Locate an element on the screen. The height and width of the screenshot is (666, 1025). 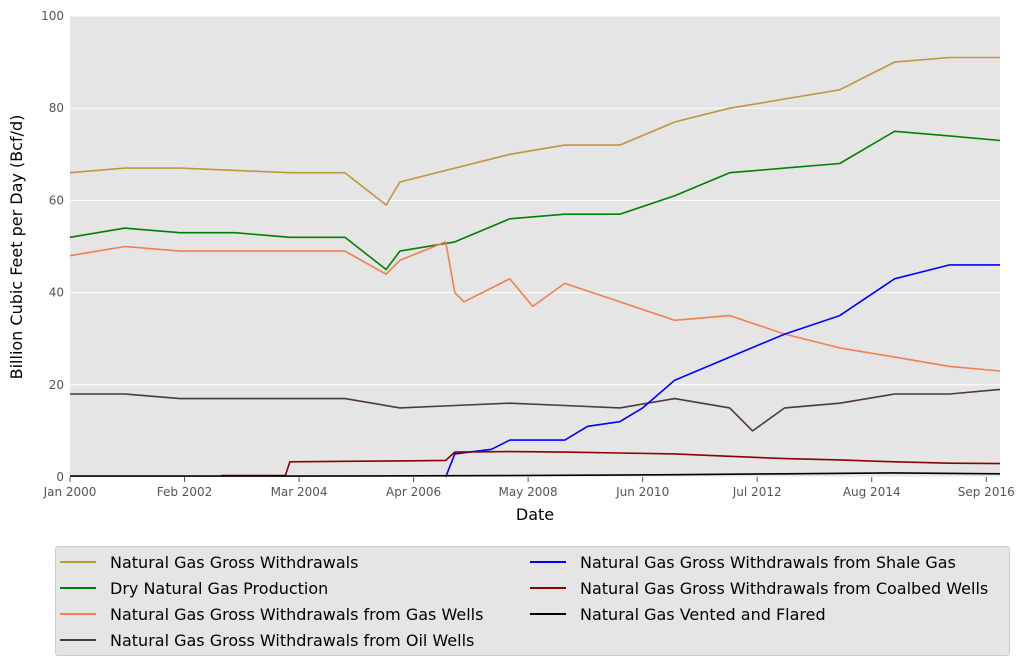
legend-label: Natural Gas Vented and Flared is located at coordinates (703, 614).